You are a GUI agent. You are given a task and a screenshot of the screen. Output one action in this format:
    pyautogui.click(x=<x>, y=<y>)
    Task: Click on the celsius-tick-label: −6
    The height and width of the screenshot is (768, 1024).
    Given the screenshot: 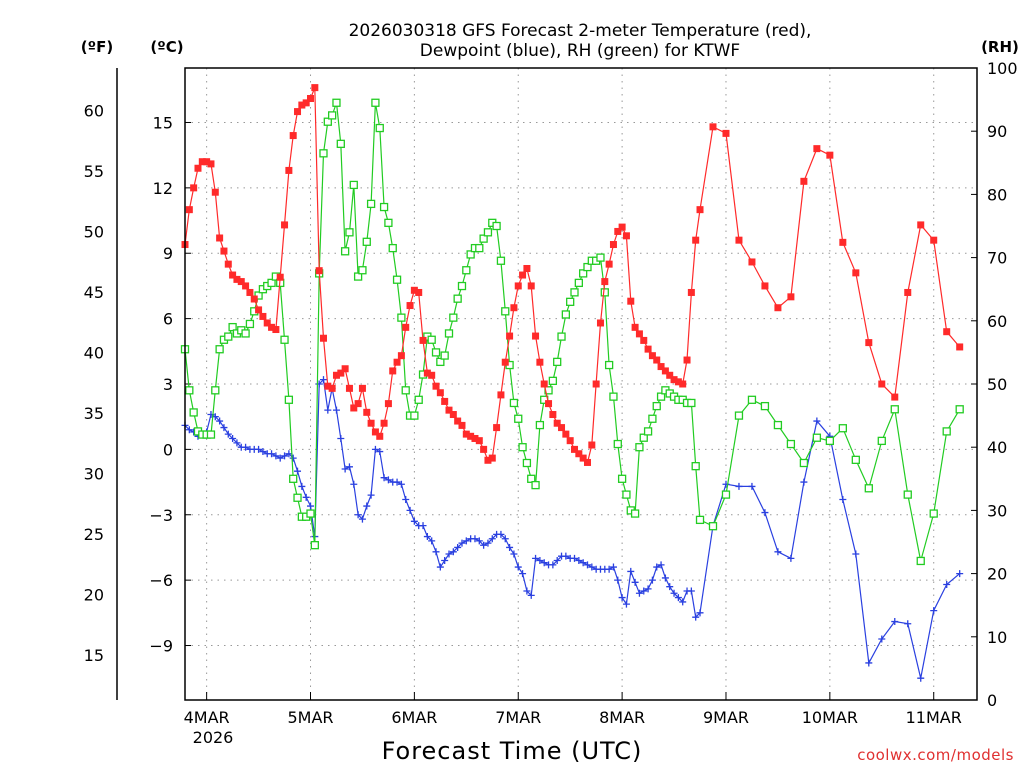 What is the action you would take?
    pyautogui.click(x=161, y=580)
    